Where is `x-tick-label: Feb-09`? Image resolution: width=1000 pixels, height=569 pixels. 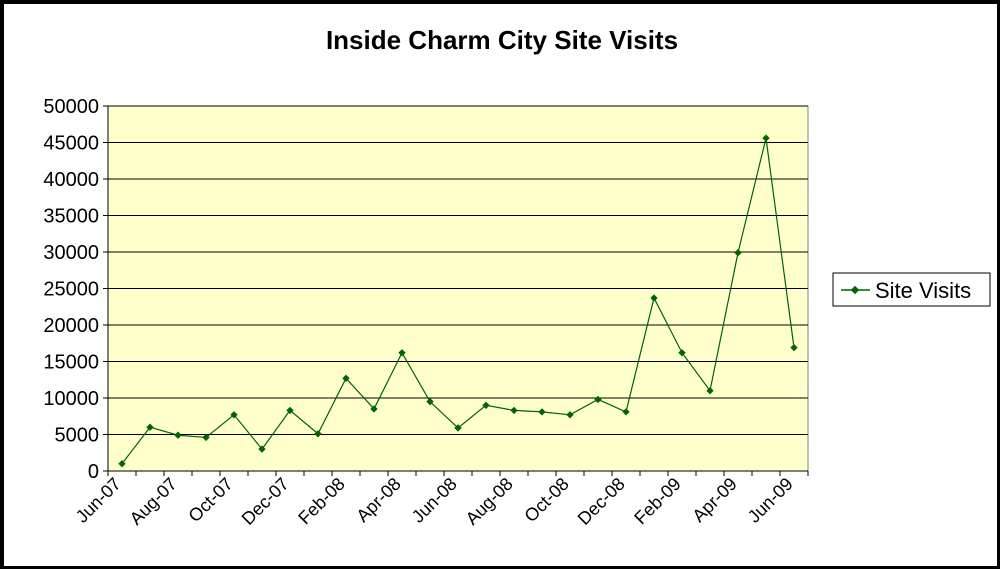
x-tick-label: Feb-09 is located at coordinates (657, 501).